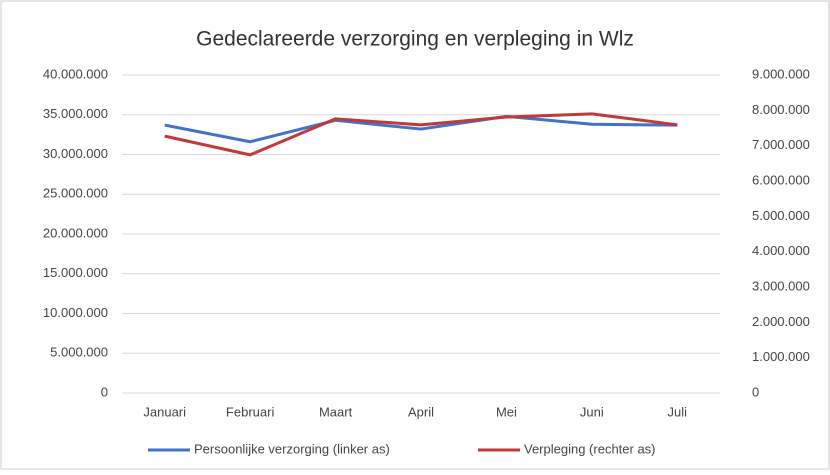 This screenshot has width=830, height=475. I want to click on y-tick-label: 15.000.000, so click(75, 272).